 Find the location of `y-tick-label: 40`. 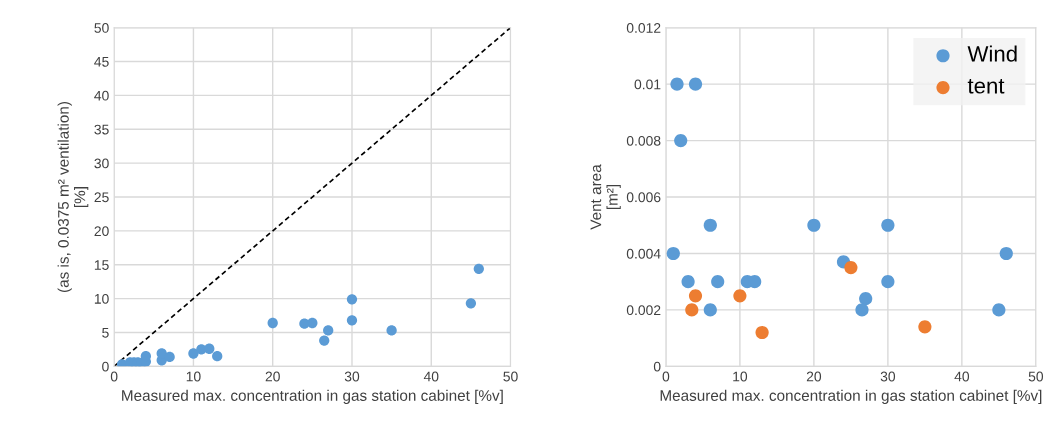

y-tick-label: 40 is located at coordinates (101, 95).